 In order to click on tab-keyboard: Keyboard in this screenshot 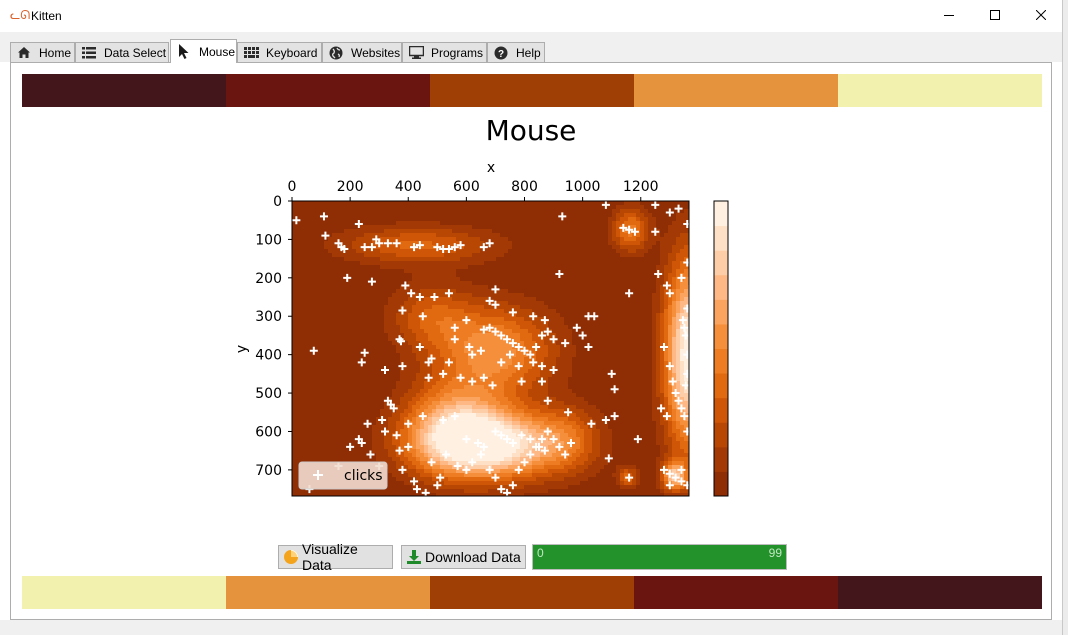, I will do `click(279, 52)`.